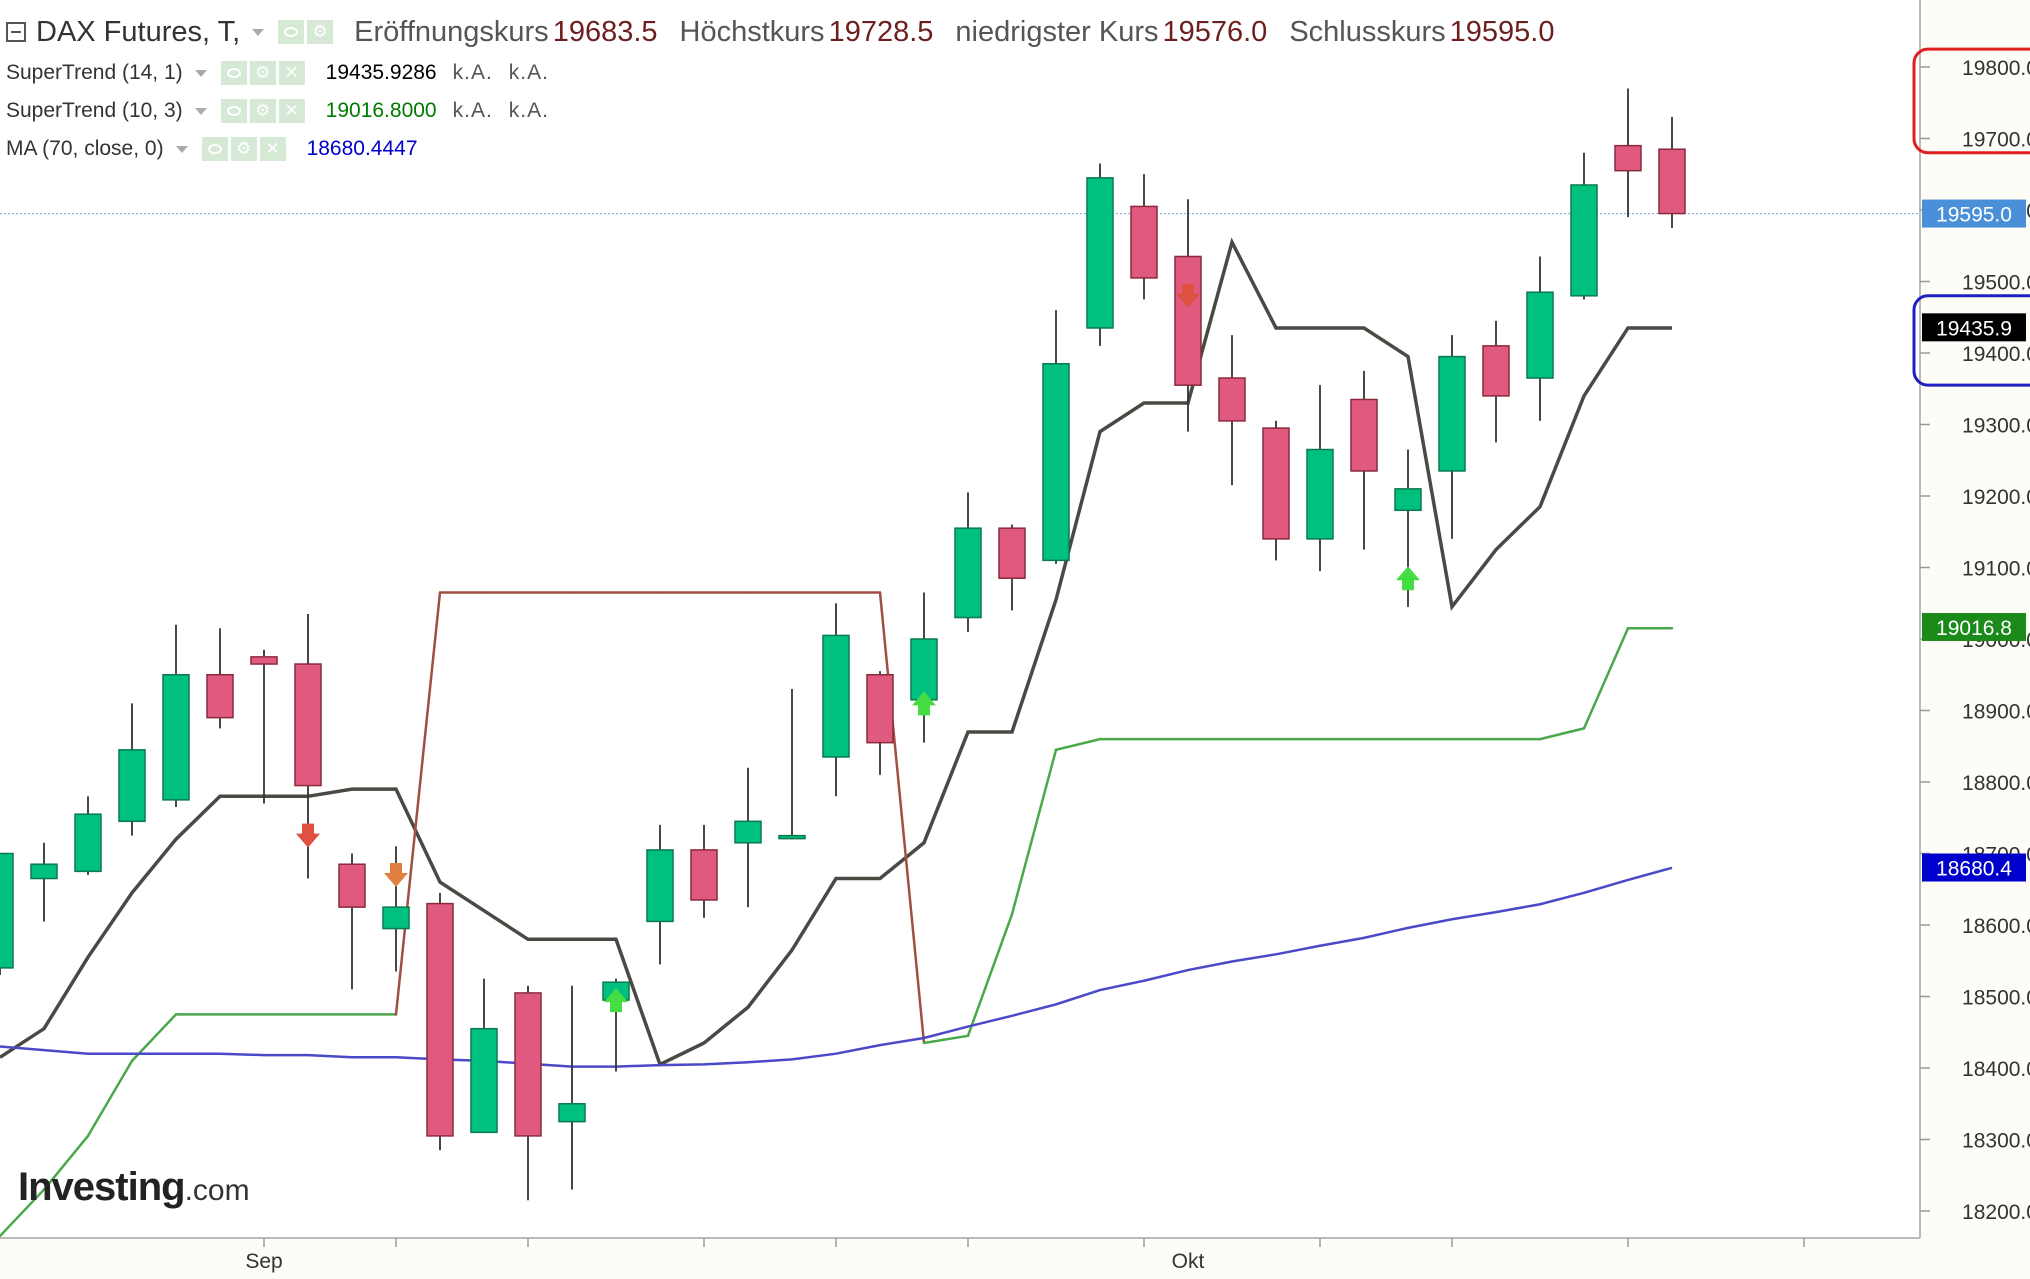  Describe the element at coordinates (960, 1258) in the screenshot. I see `time-axis-panel` at that location.